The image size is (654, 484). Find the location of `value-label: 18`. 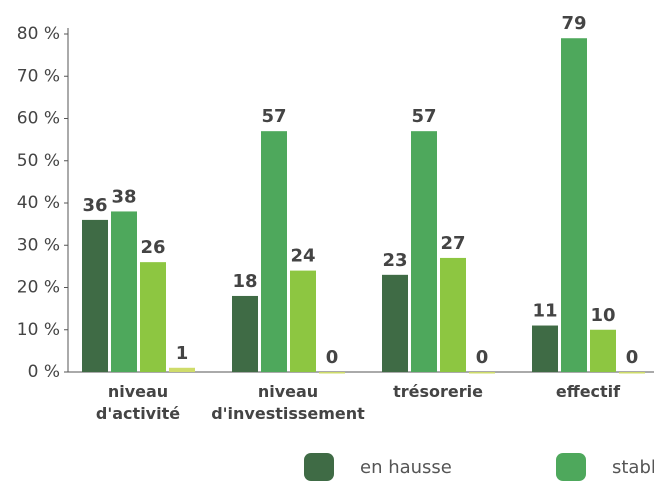

value-label: 18 is located at coordinates (244, 281).